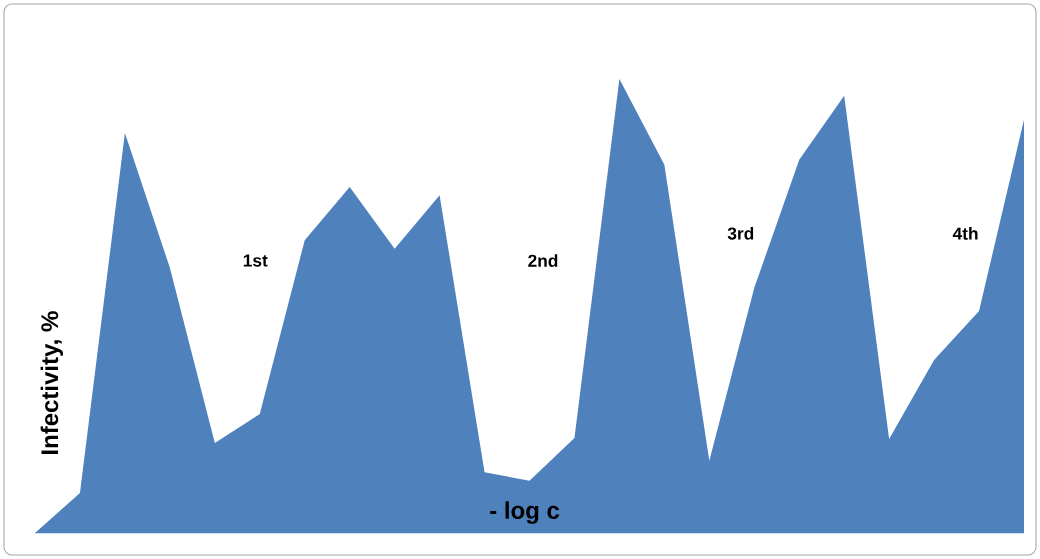 The image size is (1040, 559). What do you see at coordinates (543, 260) in the screenshot?
I see `annotation: 2nd` at bounding box center [543, 260].